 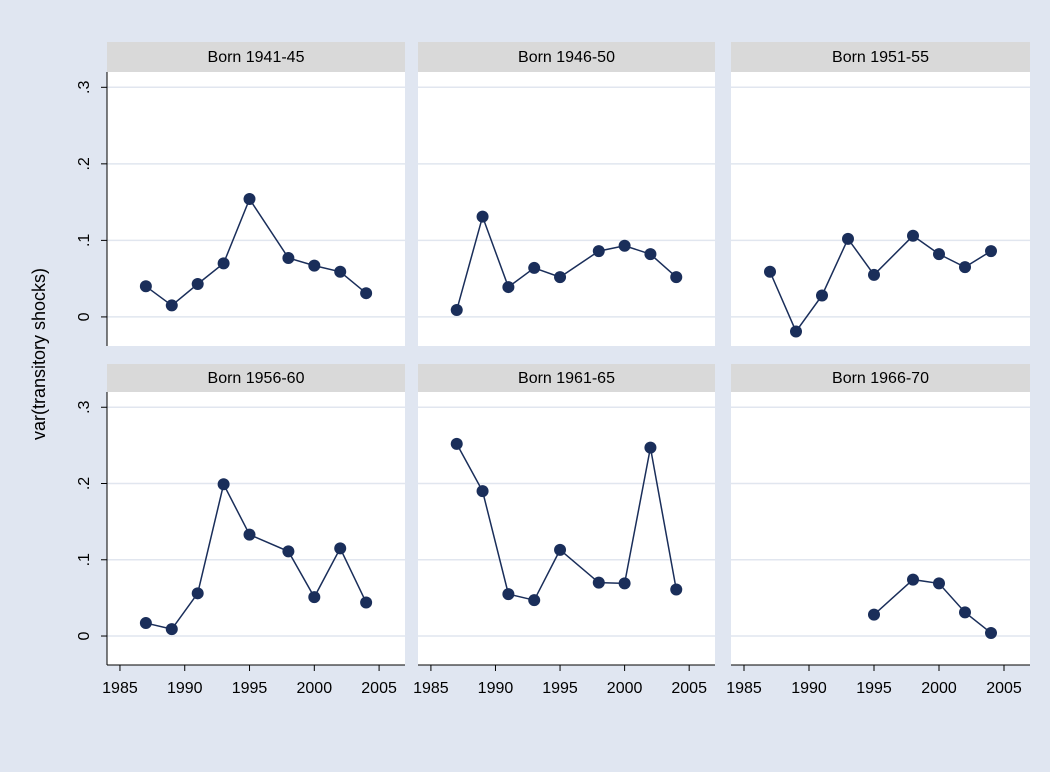 I want to click on panel-title: Born 1951-55, so click(x=880, y=57).